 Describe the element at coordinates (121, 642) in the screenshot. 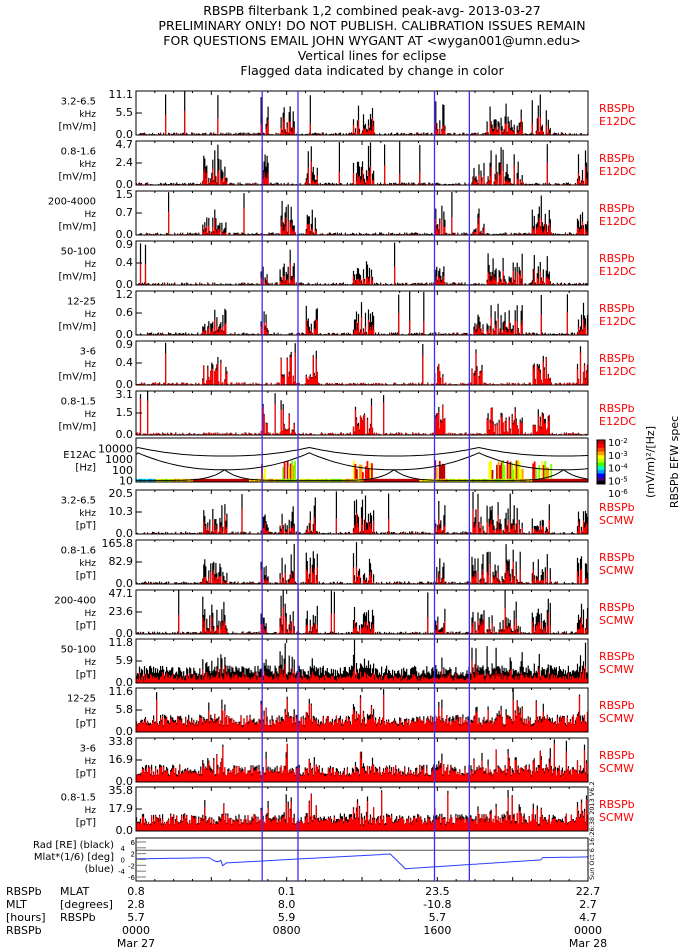

I see `y-tick-label: 11.8` at that location.